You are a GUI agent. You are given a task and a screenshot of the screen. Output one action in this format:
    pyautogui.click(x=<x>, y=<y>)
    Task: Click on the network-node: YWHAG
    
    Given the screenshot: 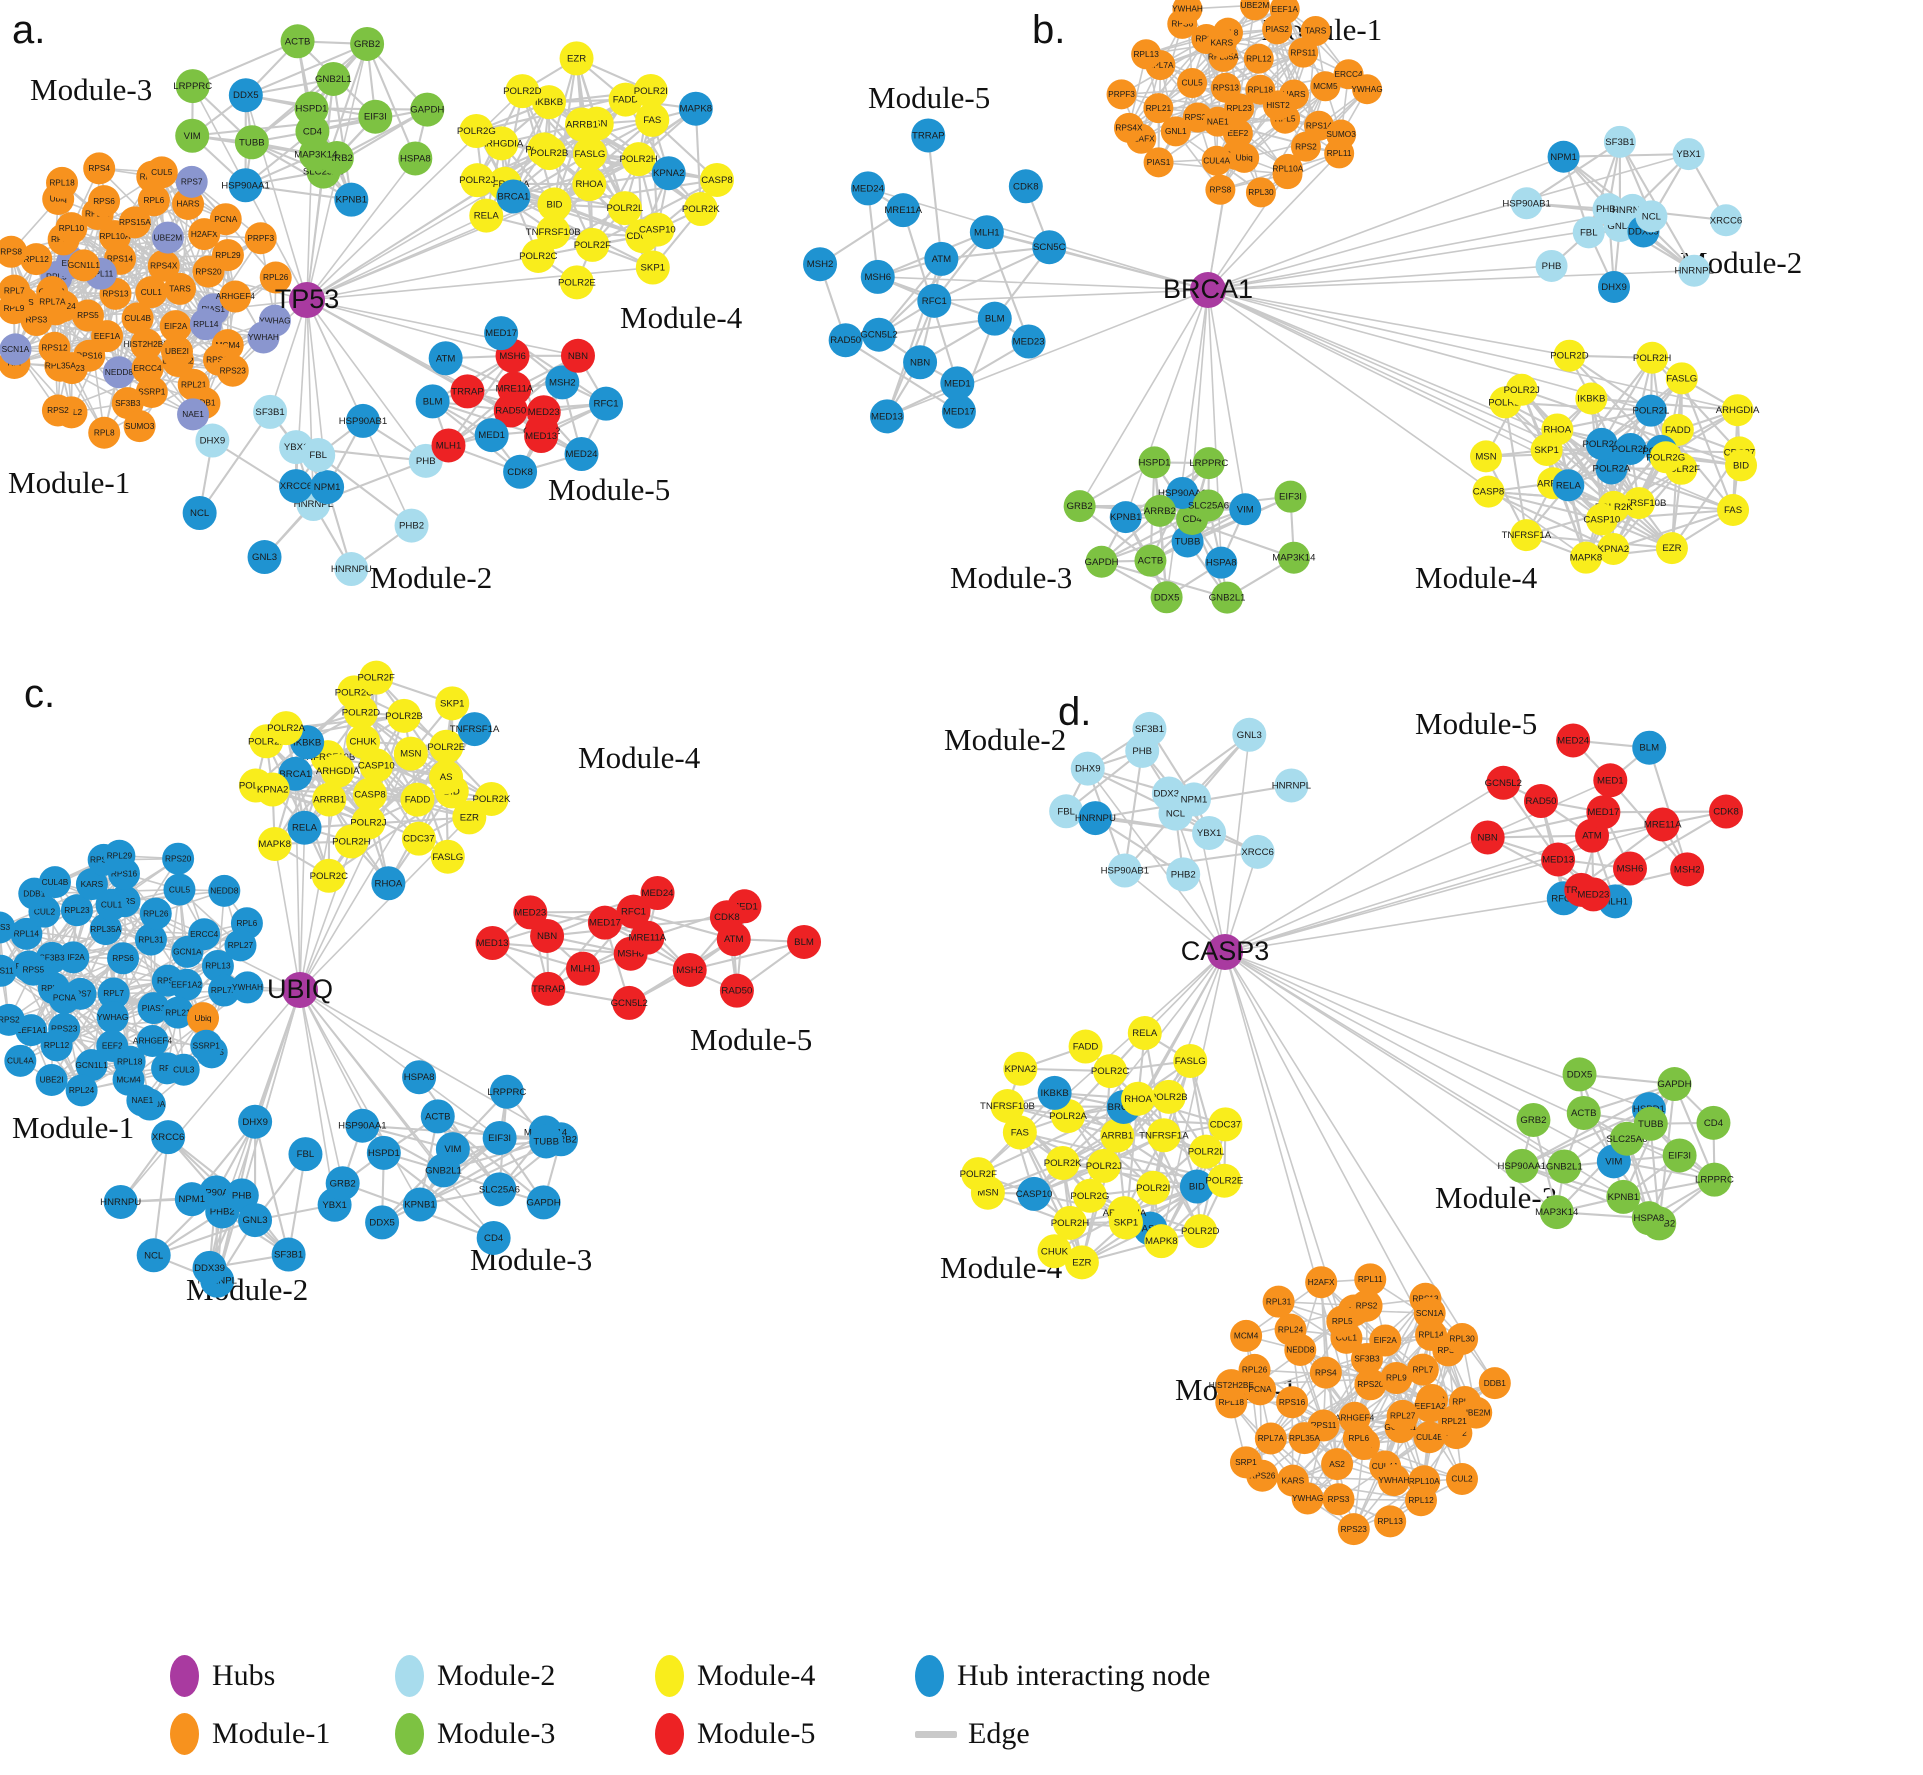 What is the action you would take?
    pyautogui.click(x=1367, y=89)
    